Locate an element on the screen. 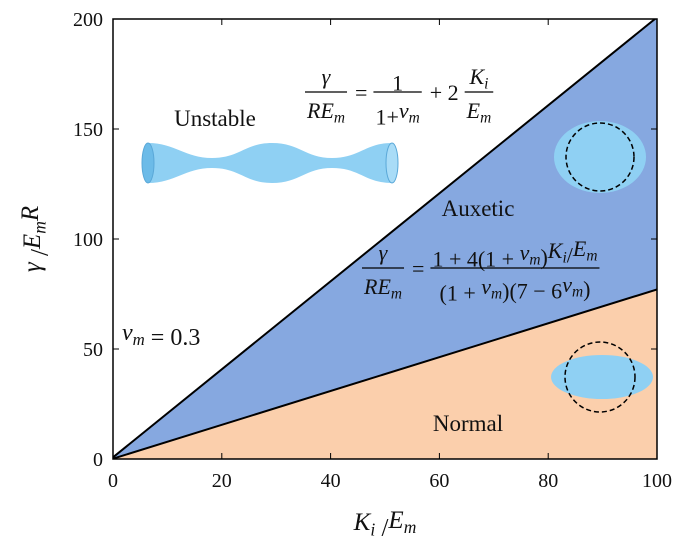 This screenshot has height=543, width=677. y-tick-label: 200 is located at coordinates (88, 20).